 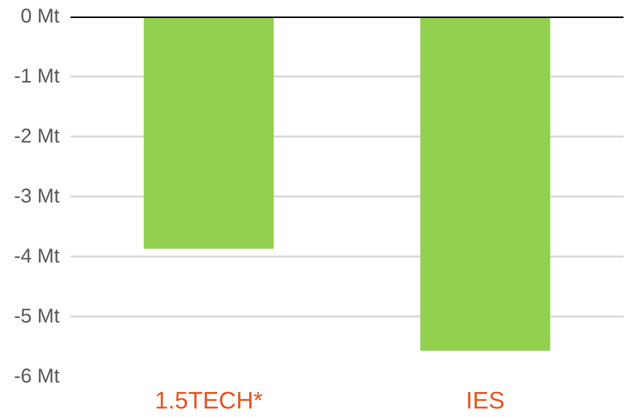 What do you see at coordinates (37, 77) in the screenshot?
I see `y-tick-label: -1 Mt` at bounding box center [37, 77].